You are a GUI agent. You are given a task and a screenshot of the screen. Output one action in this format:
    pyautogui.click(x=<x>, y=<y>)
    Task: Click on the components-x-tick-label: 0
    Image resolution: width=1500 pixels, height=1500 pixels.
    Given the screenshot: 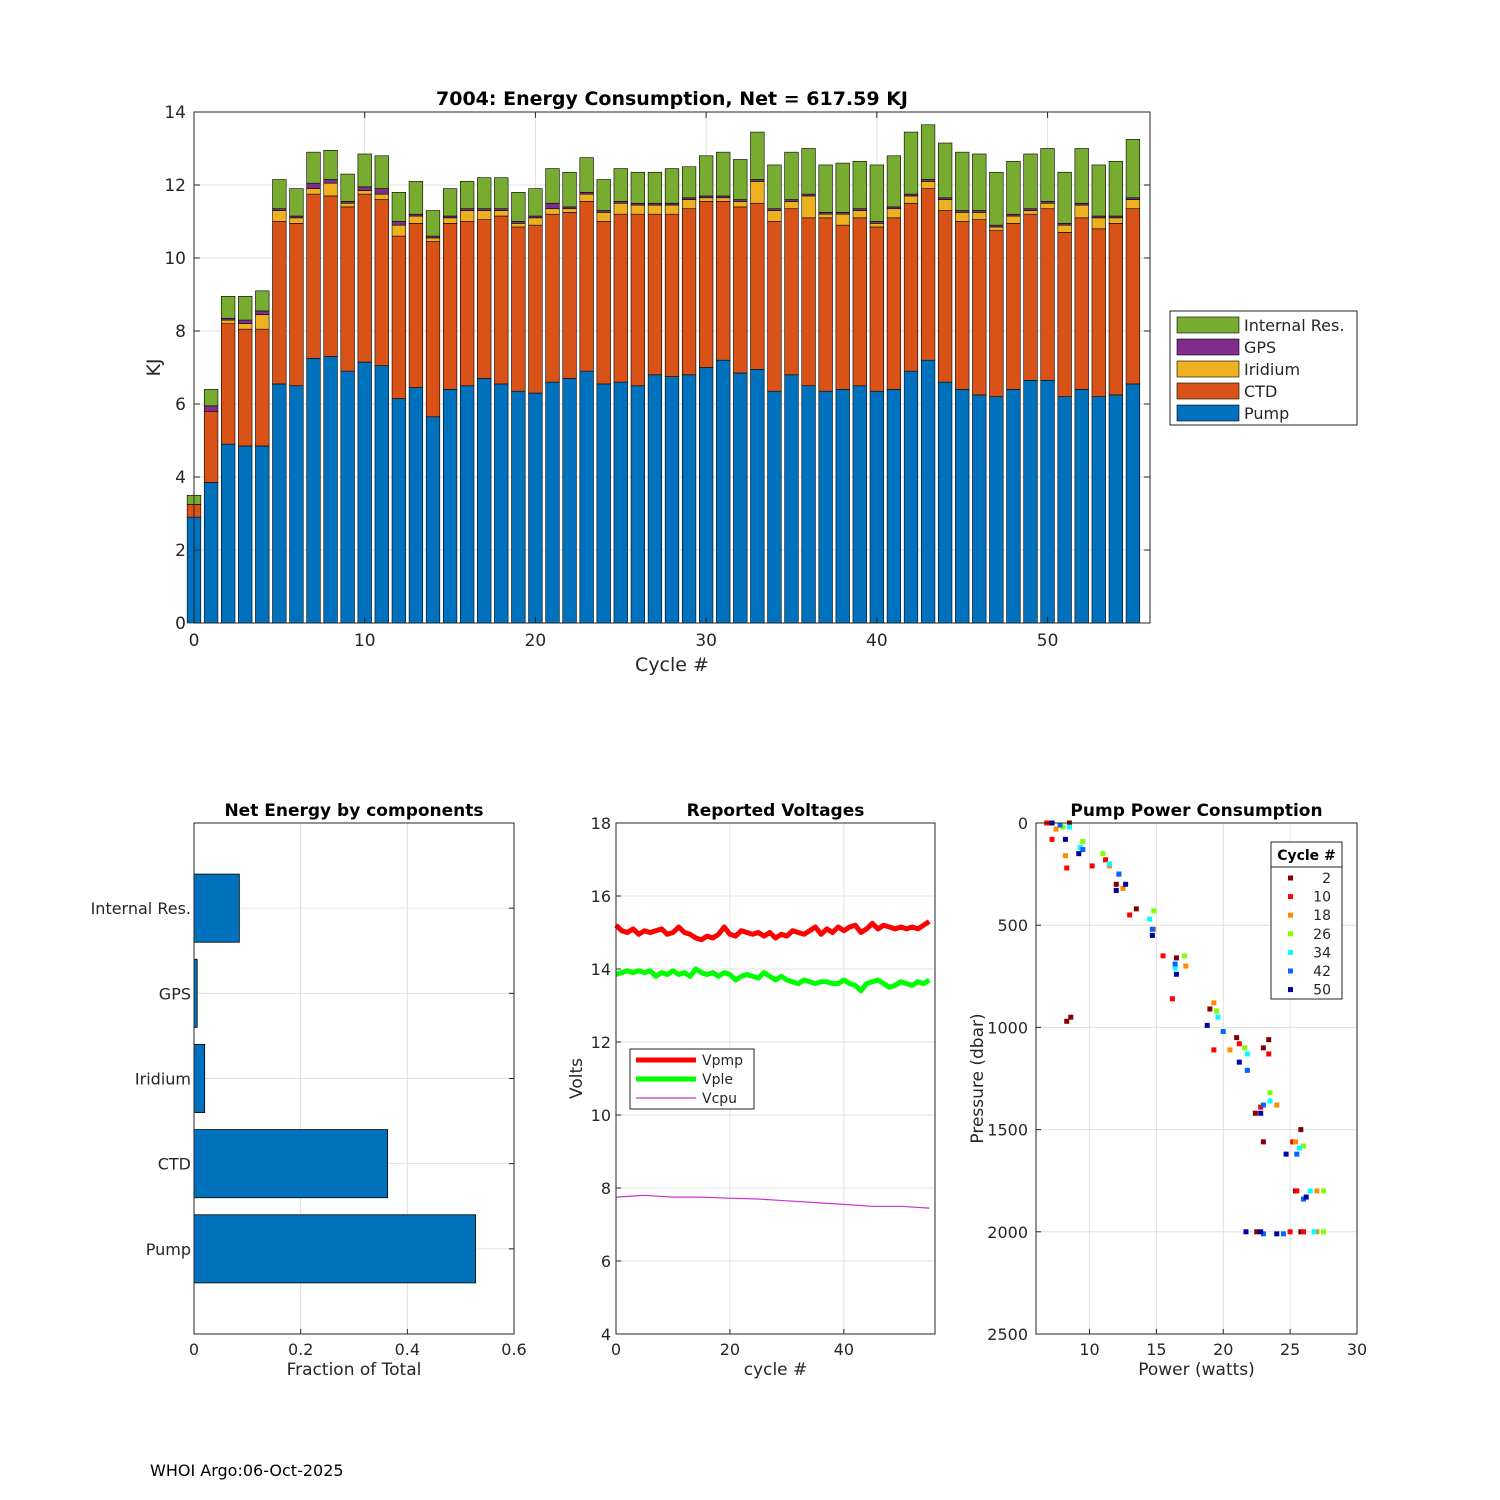 What is the action you would take?
    pyautogui.click(x=194, y=1349)
    